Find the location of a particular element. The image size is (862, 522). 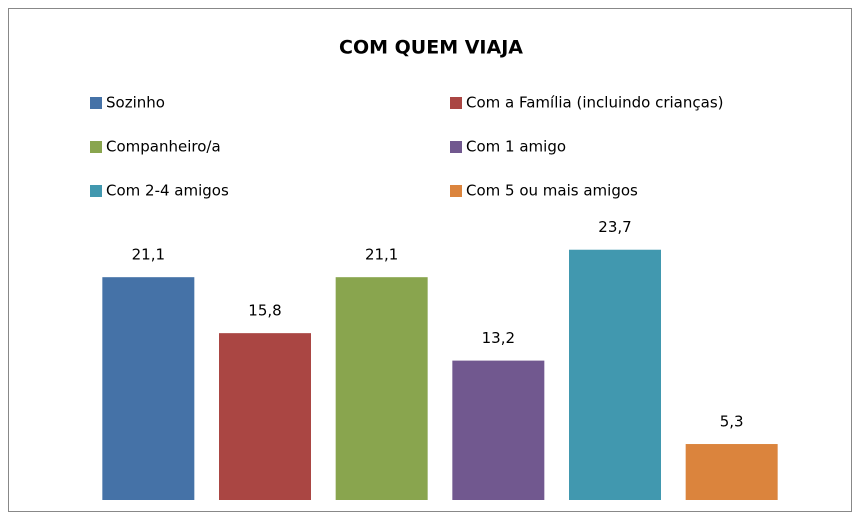

data-label: 13,2 is located at coordinates (498, 338).